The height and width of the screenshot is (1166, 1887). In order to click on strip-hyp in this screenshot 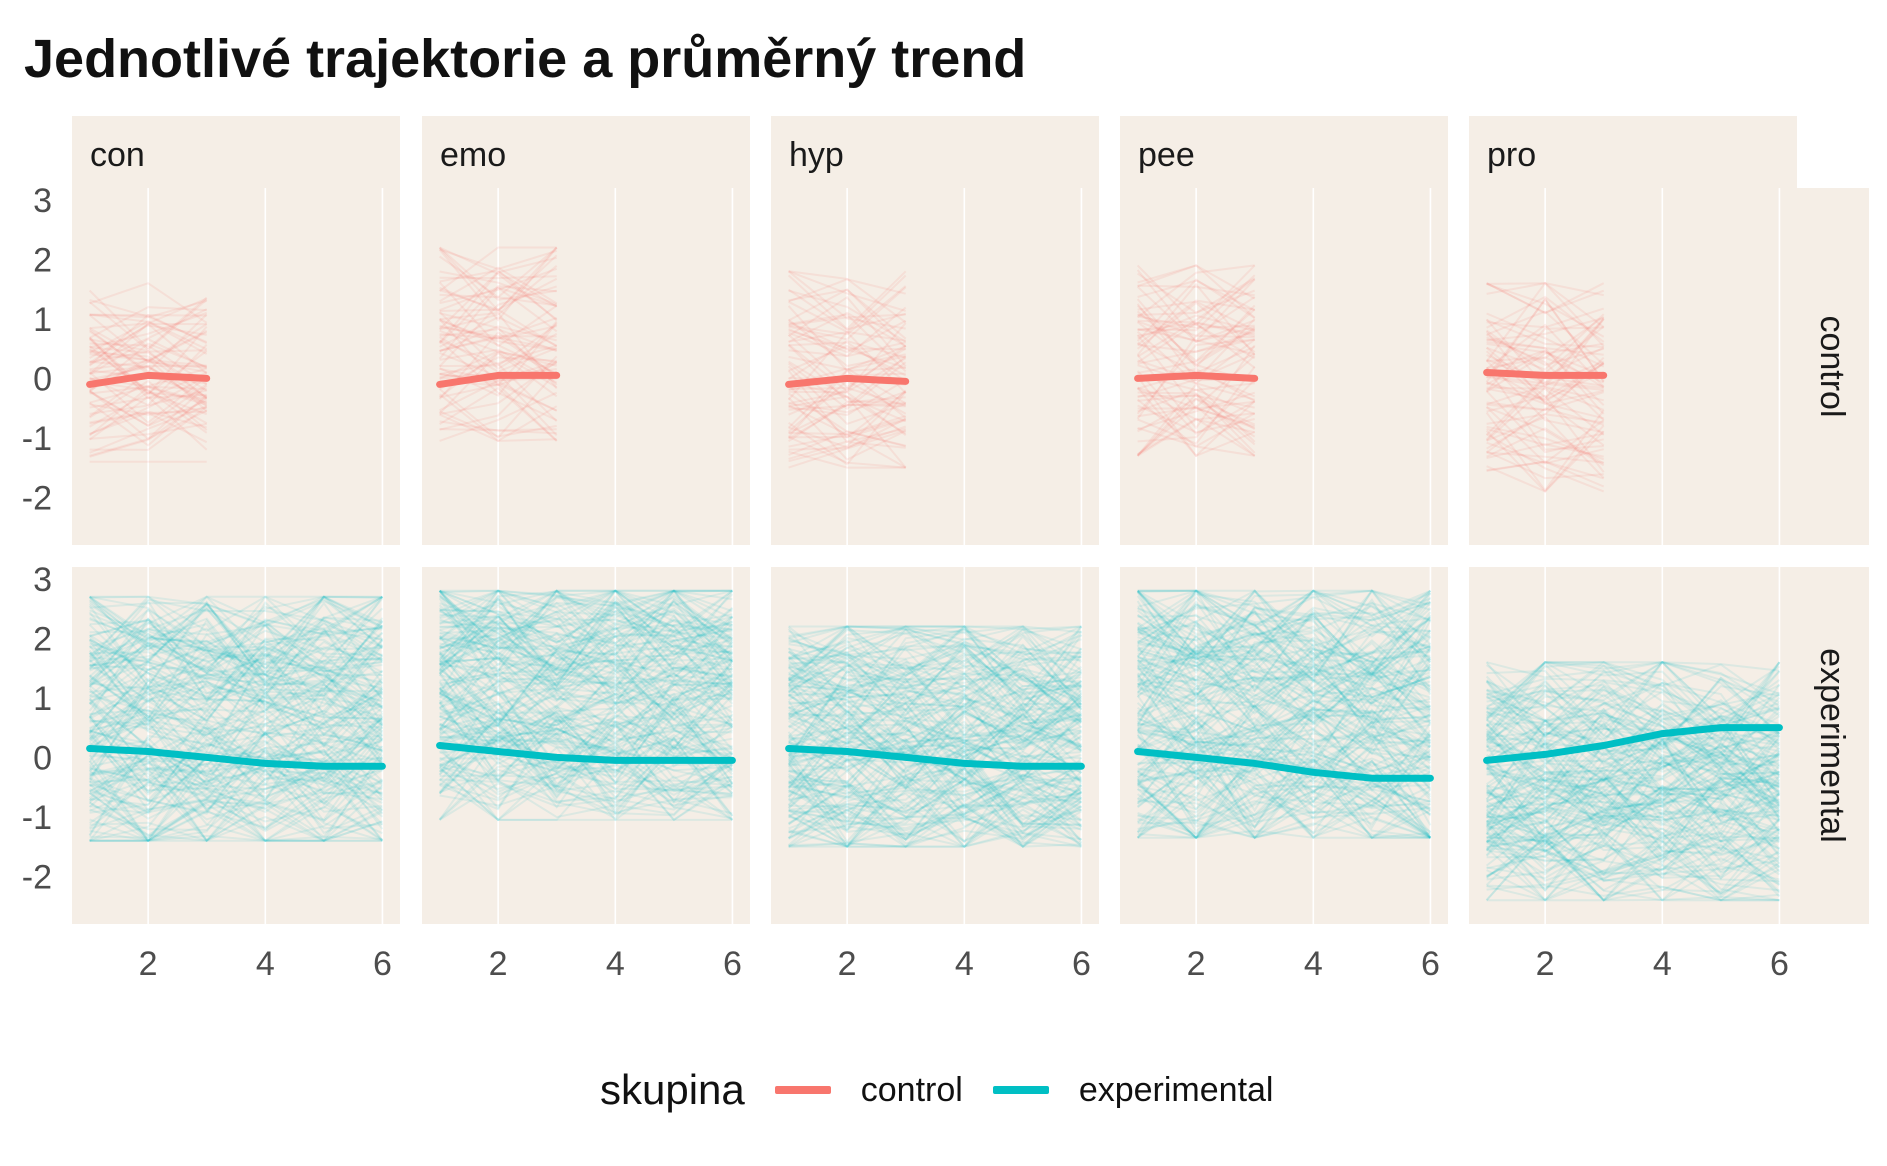, I will do `click(935, 152)`.